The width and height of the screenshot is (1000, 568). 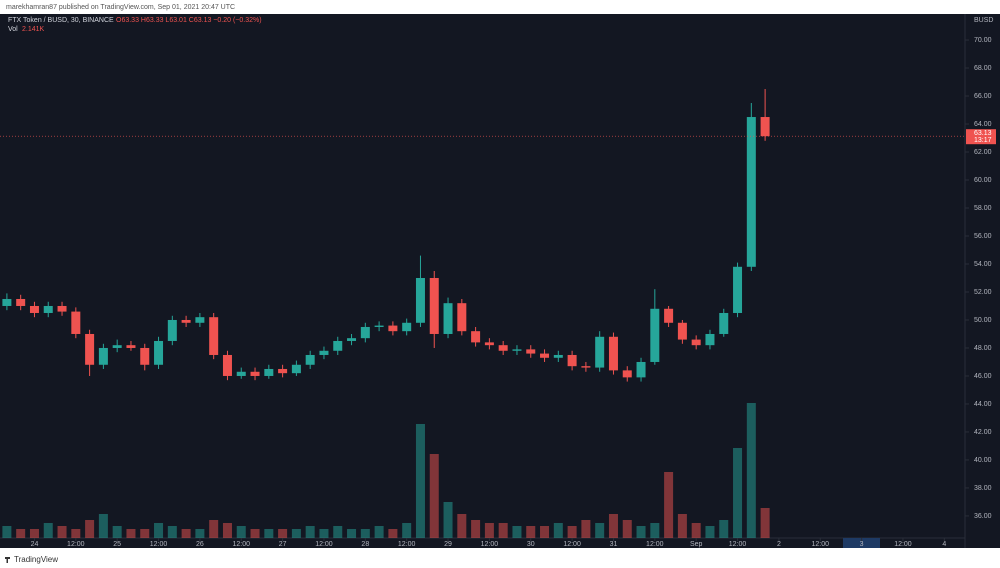 I want to click on y-tick-label: 70.00, so click(x=983, y=40).